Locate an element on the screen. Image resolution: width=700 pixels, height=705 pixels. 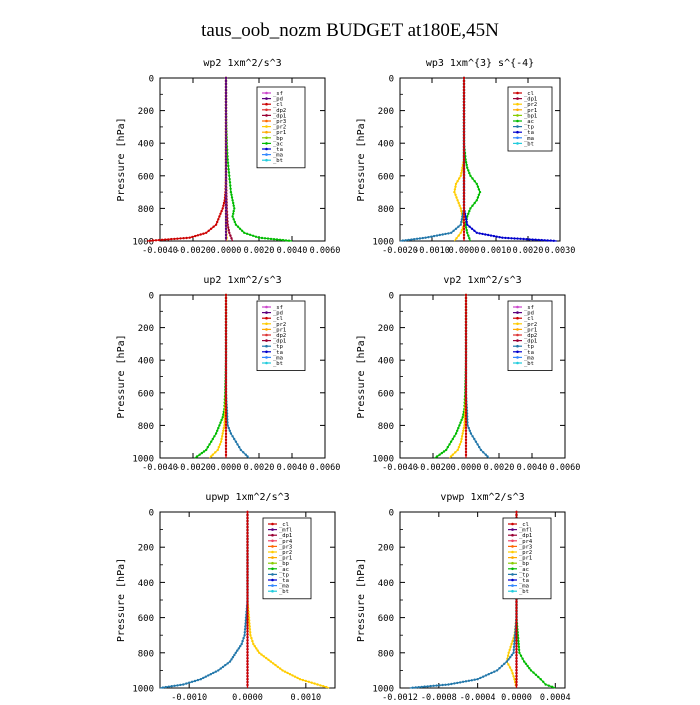
x-tick-label: -0.0040 is located at coordinates (160, 468).